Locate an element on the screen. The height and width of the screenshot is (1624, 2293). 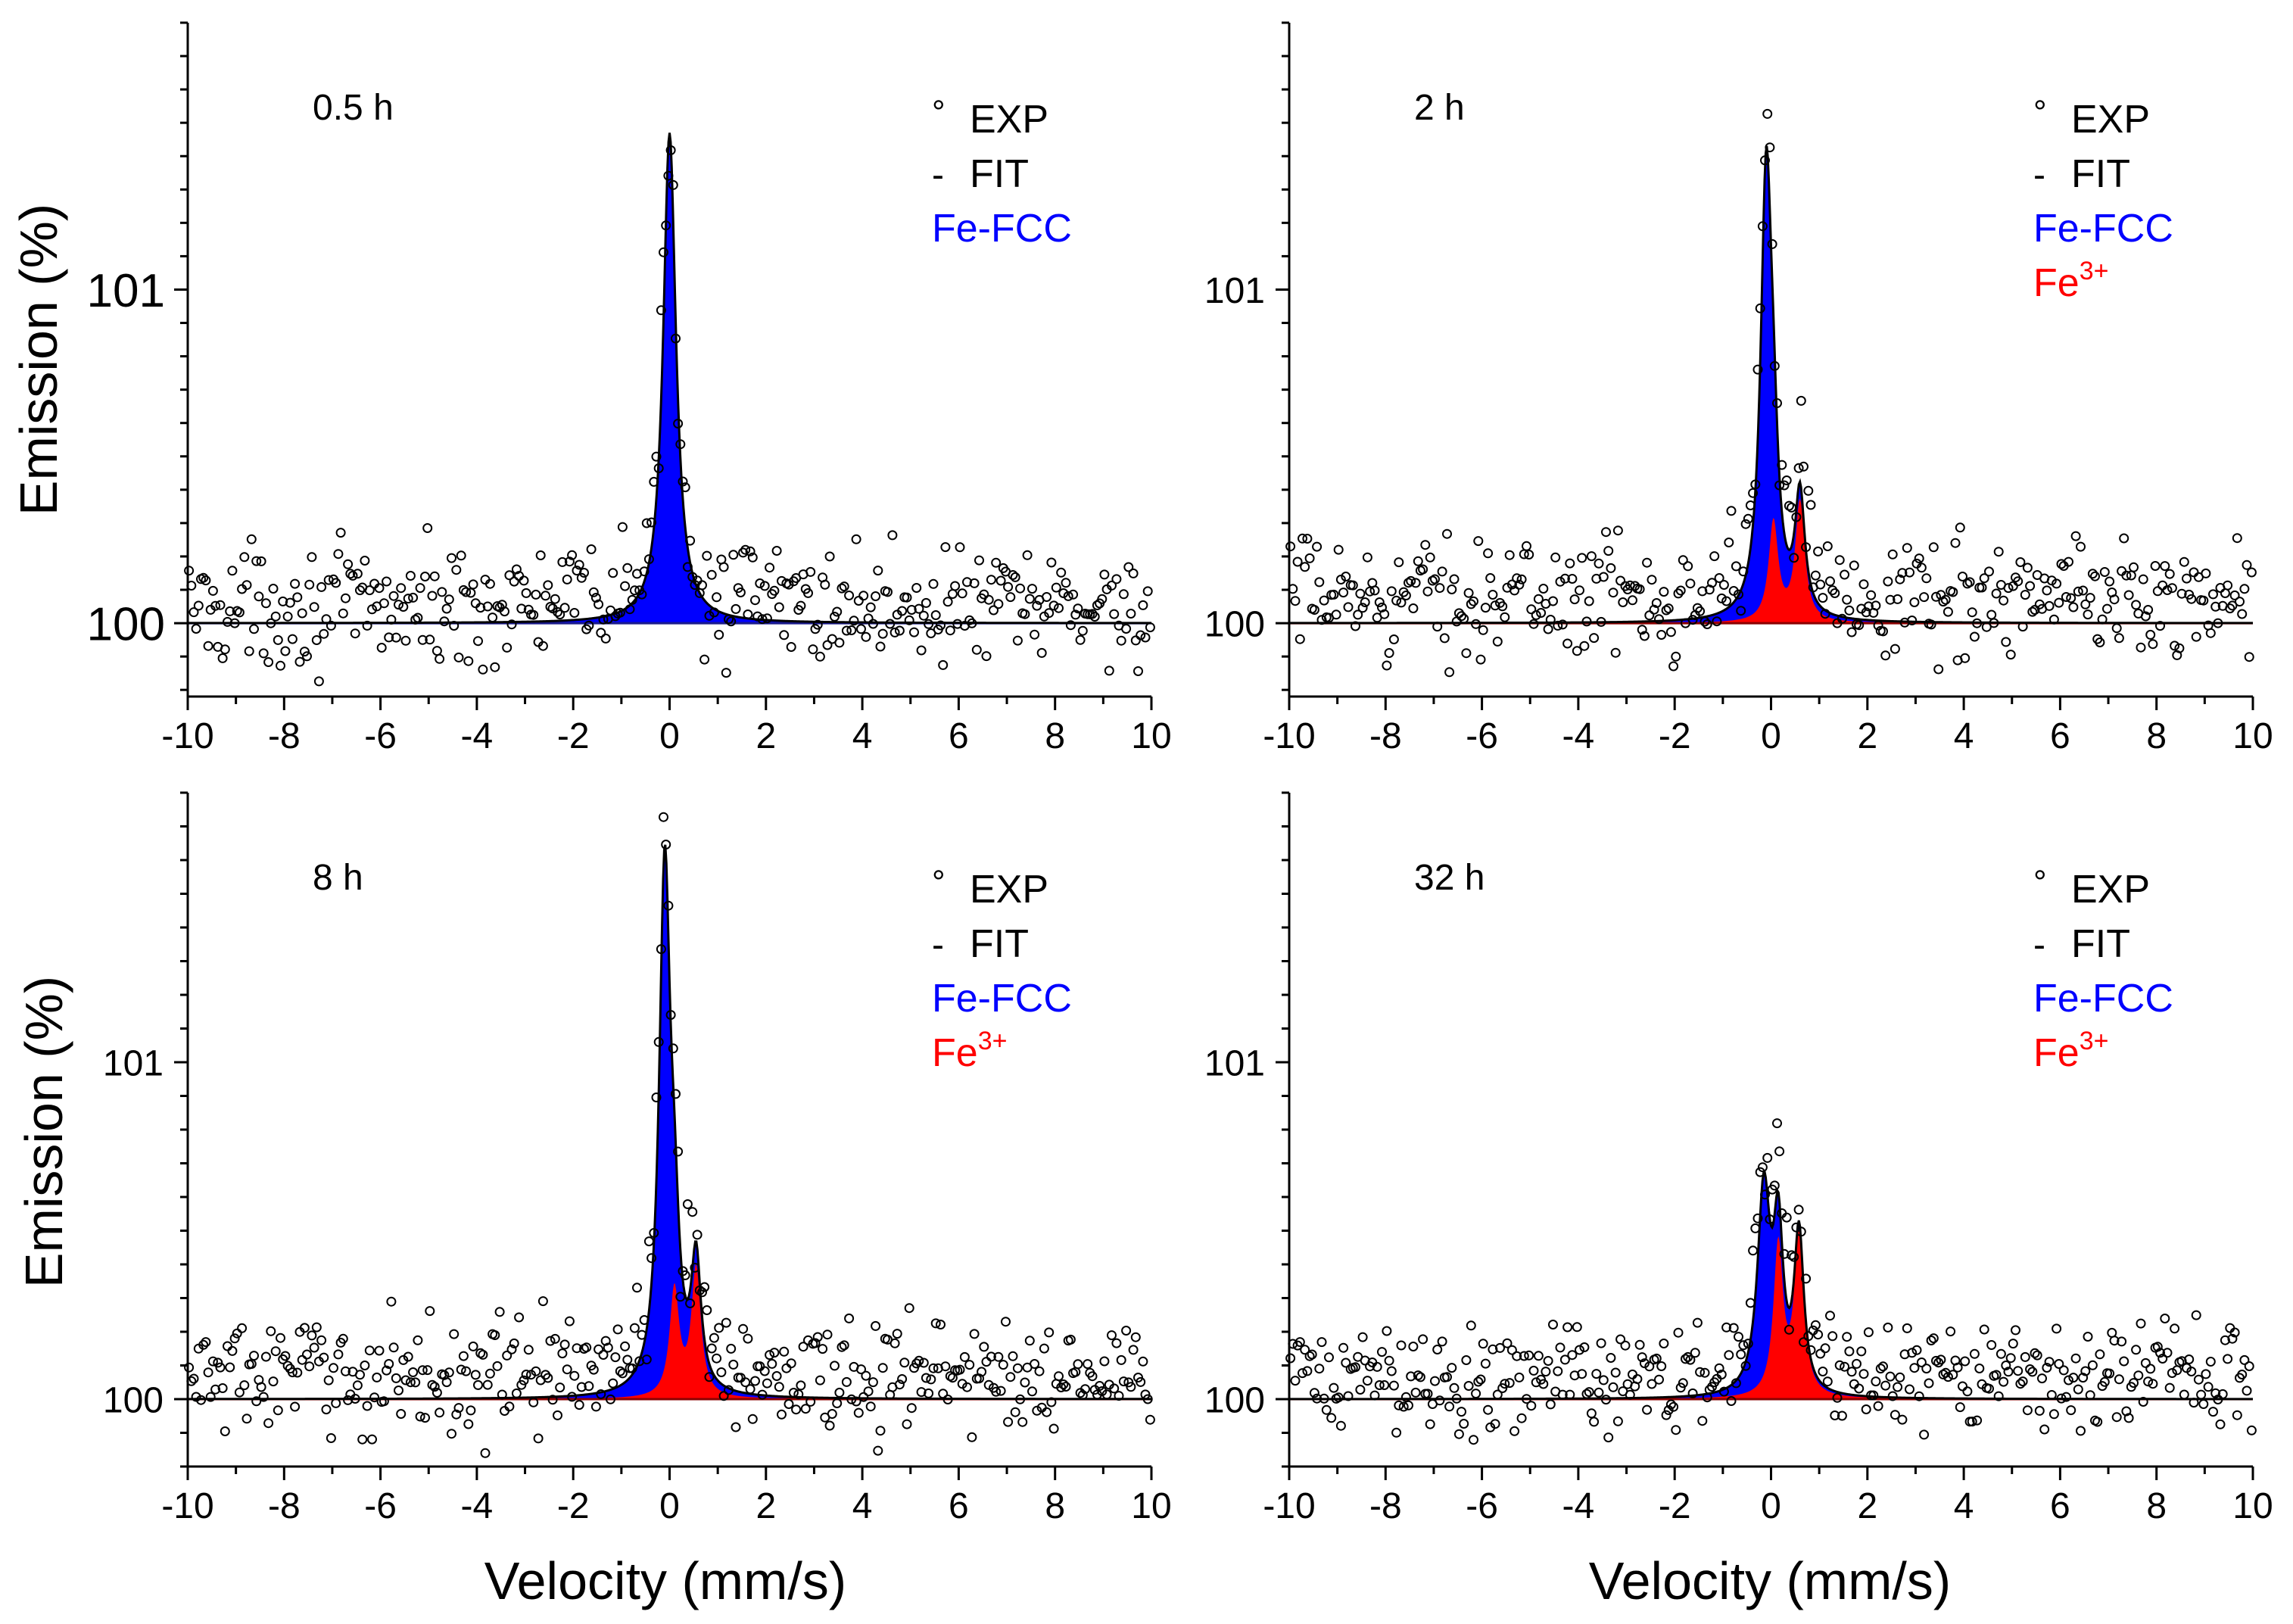
x-tick-label: 8 is located at coordinates (1055, 1506).